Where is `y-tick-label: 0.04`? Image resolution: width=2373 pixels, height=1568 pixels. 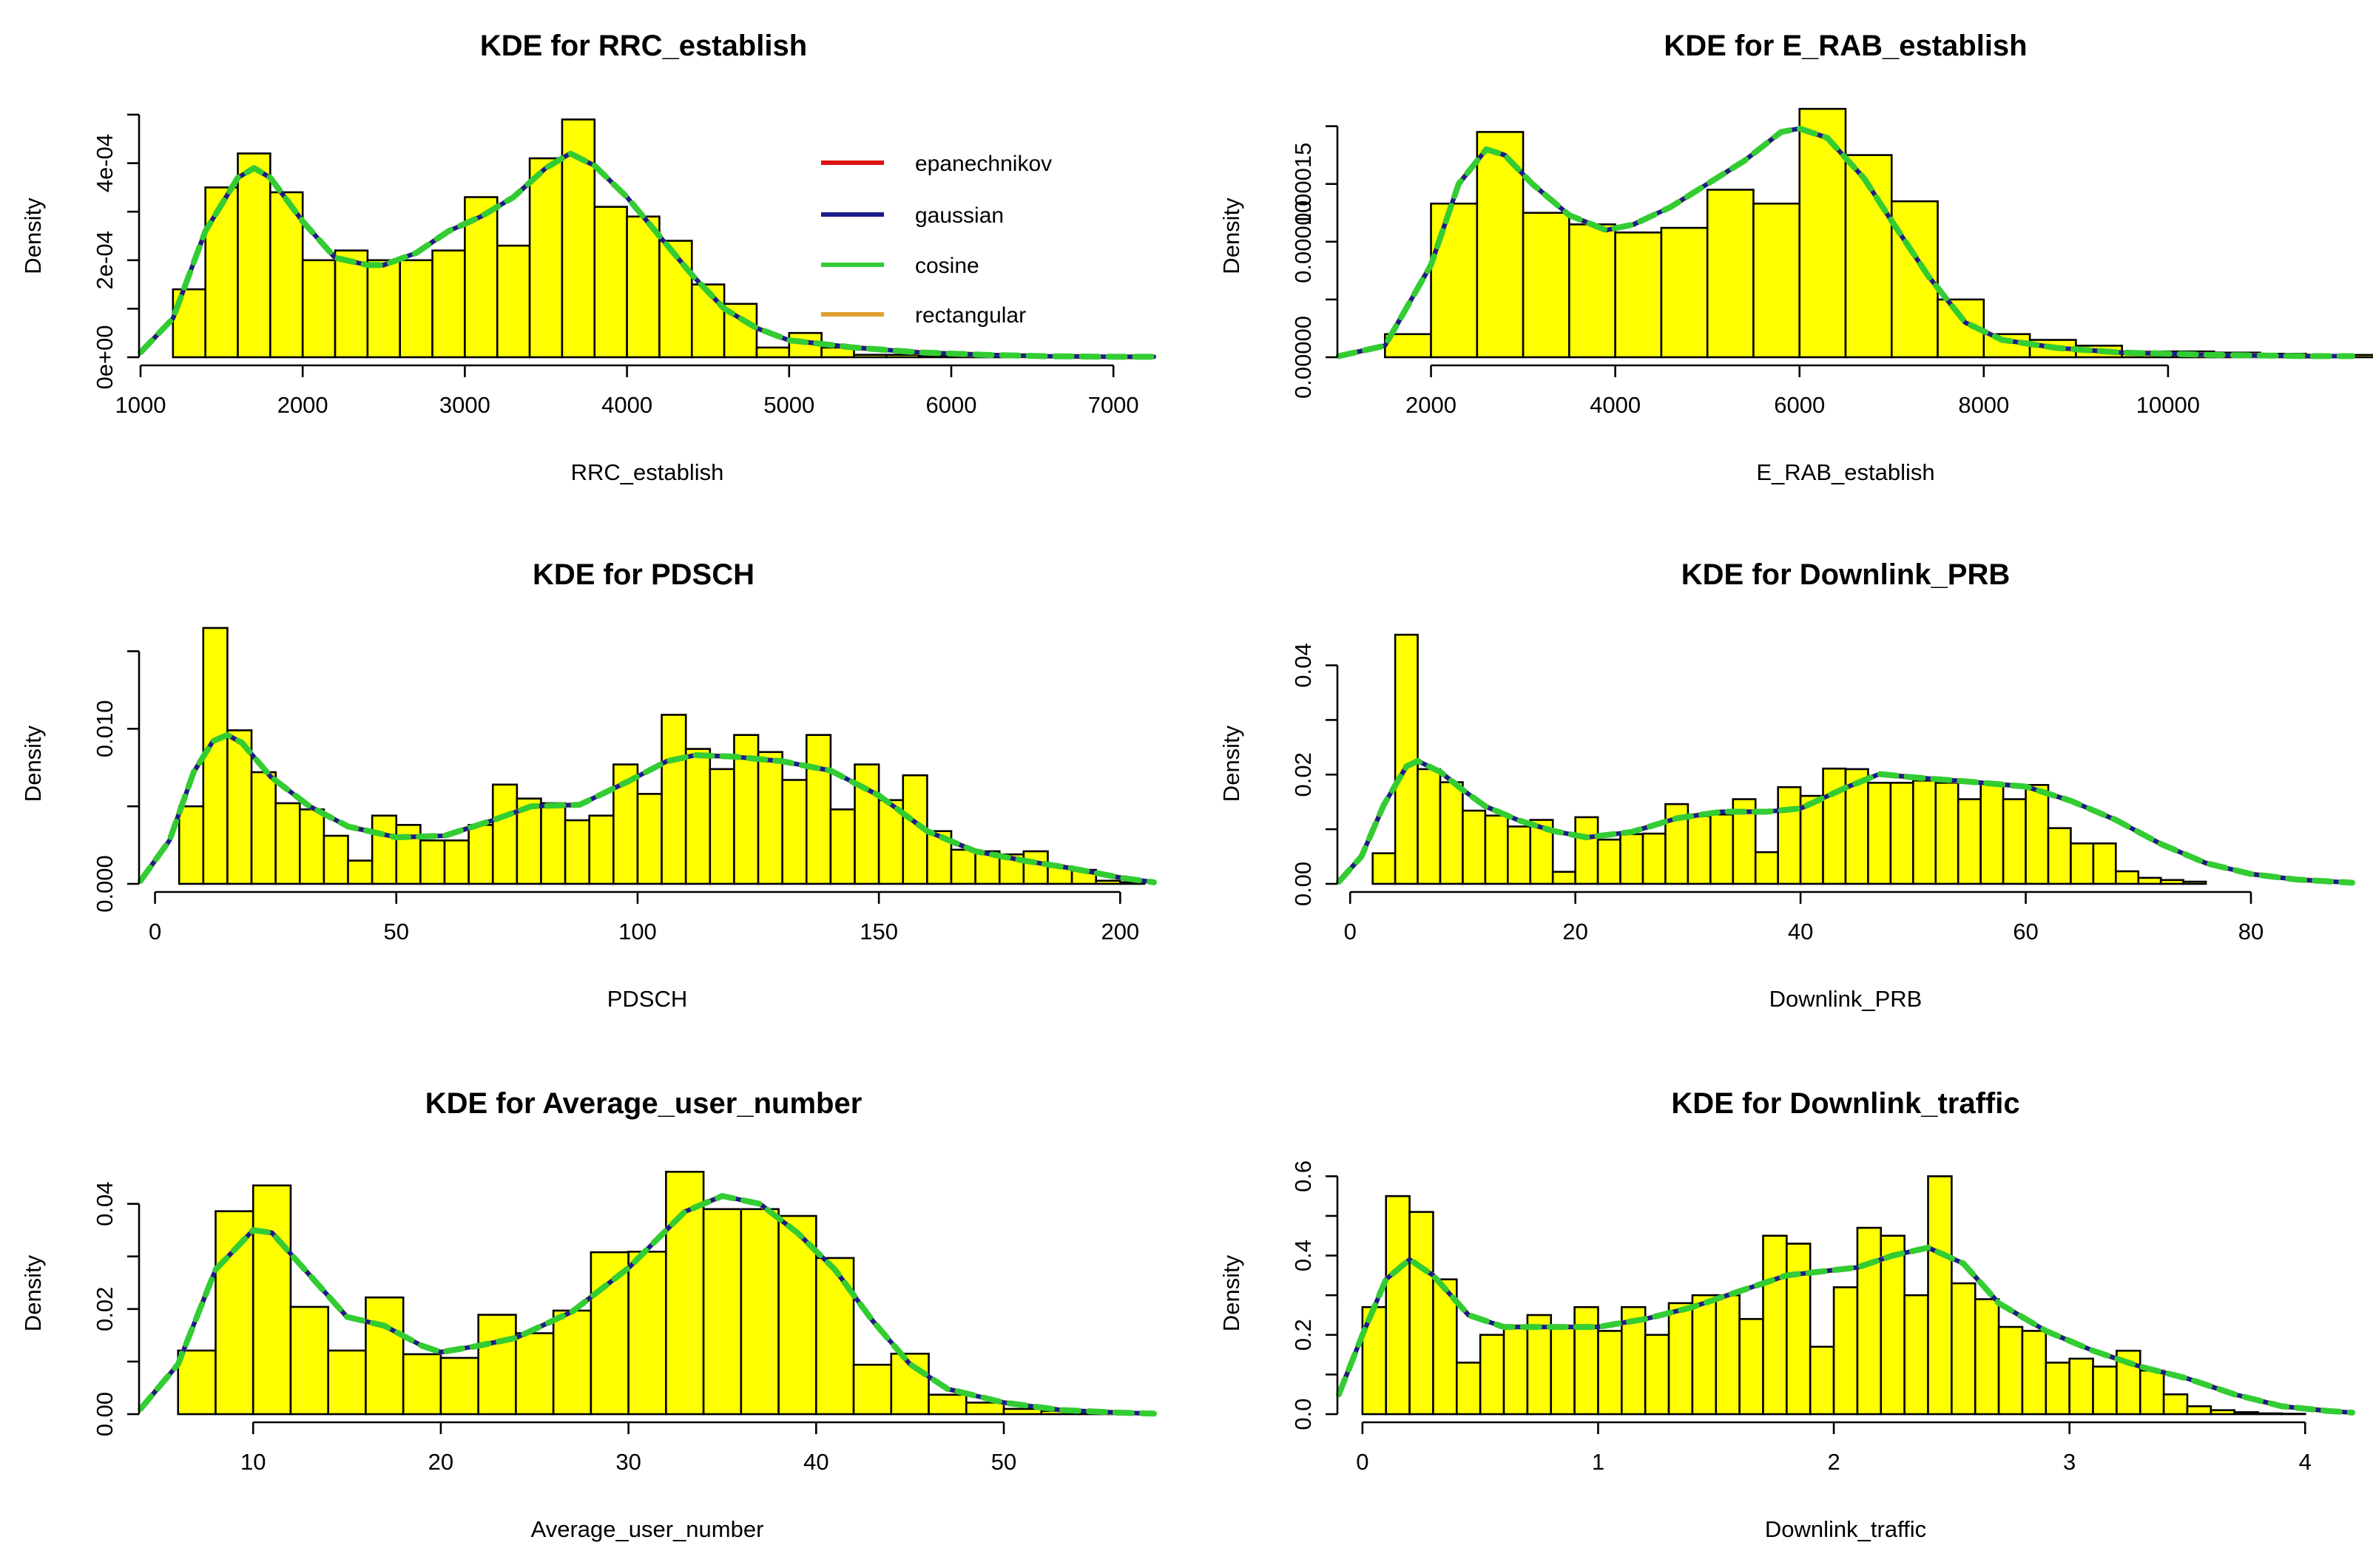 y-tick-label: 0.04 is located at coordinates (1303, 665).